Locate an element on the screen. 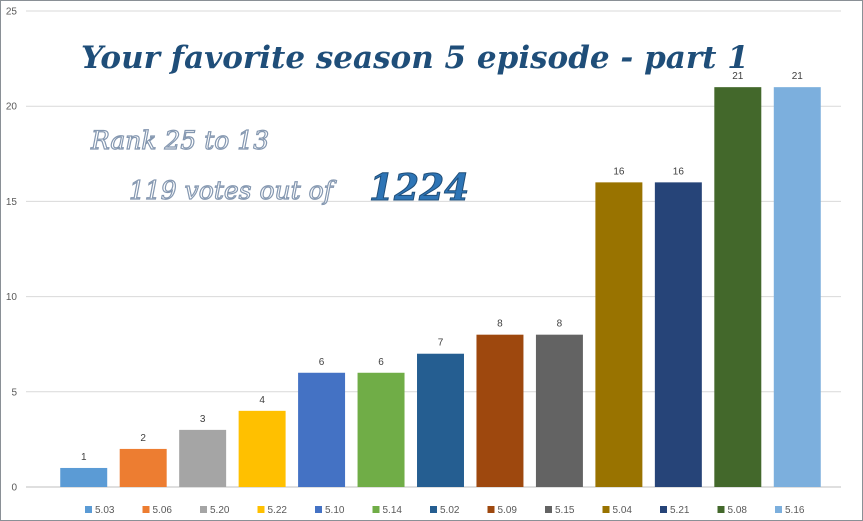 The width and height of the screenshot is (863, 521). bar-5.14 is located at coordinates (381, 429).